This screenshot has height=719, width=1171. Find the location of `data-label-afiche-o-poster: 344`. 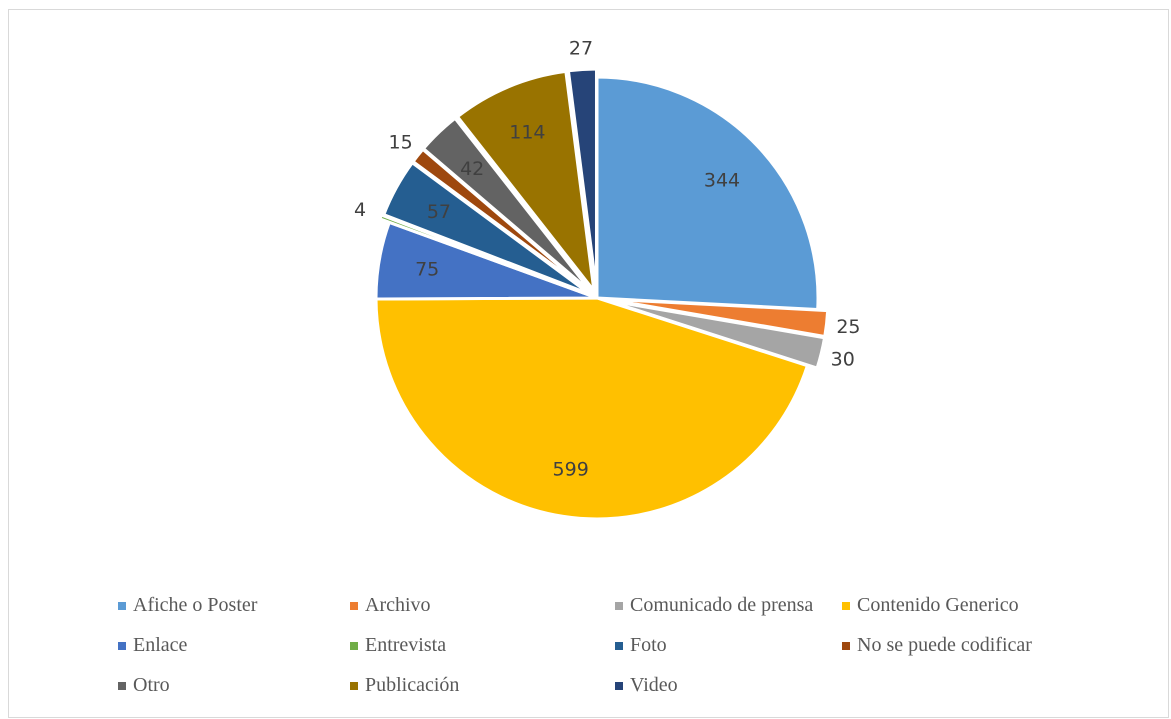

data-label-afiche-o-poster: 344 is located at coordinates (722, 180).